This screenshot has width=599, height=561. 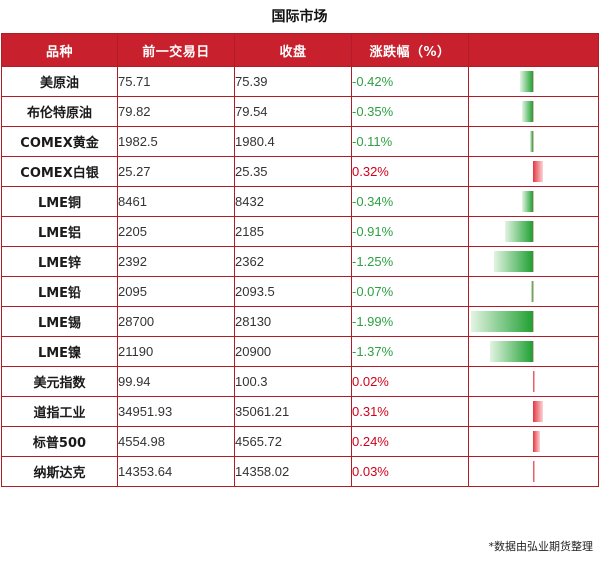 I want to click on row-prev: 75.71, so click(x=176, y=81).